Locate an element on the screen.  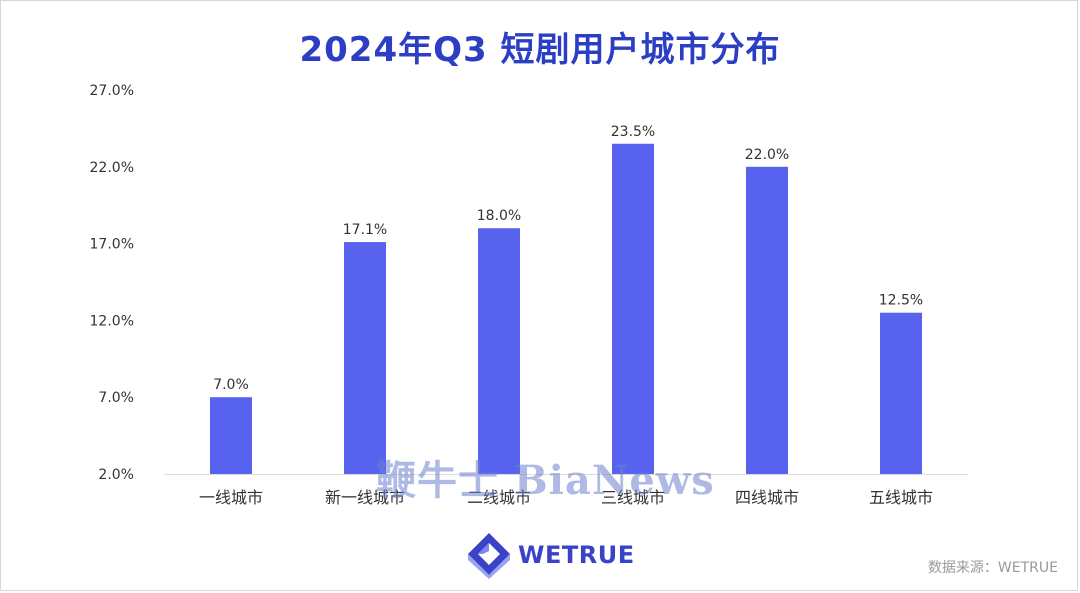
x-category-label: 新一线城市 is located at coordinates (365, 497).